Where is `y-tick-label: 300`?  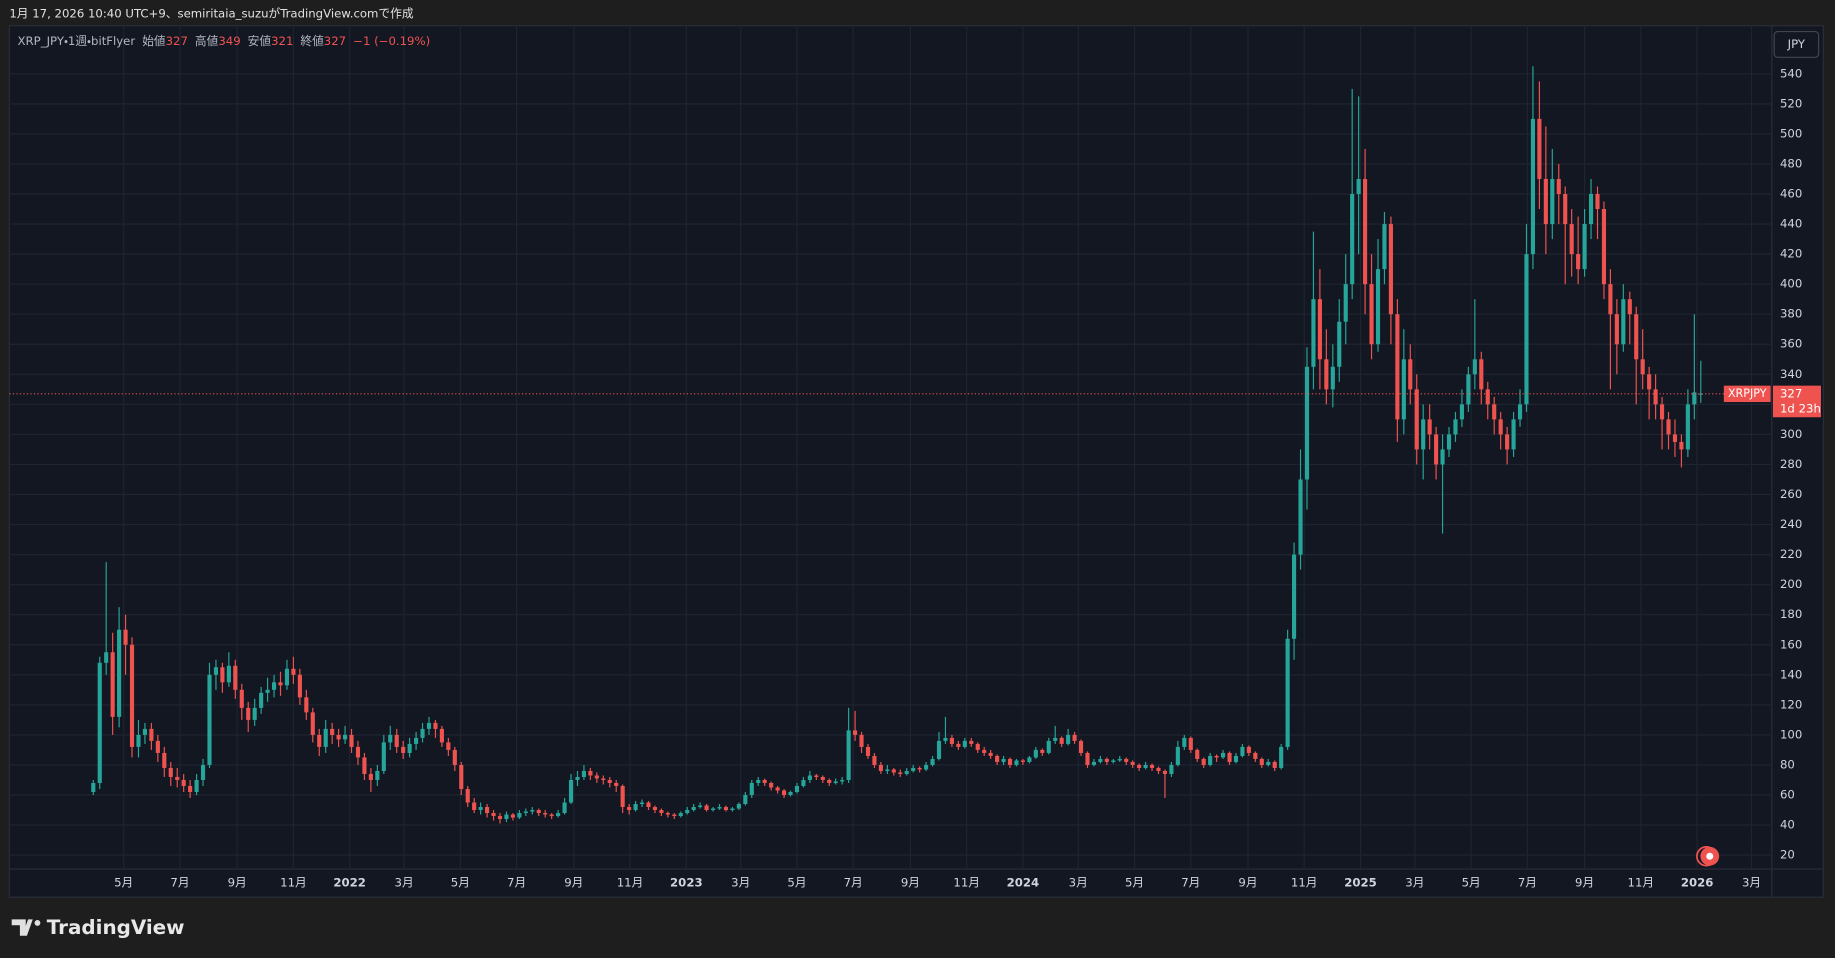 y-tick-label: 300 is located at coordinates (1791, 434).